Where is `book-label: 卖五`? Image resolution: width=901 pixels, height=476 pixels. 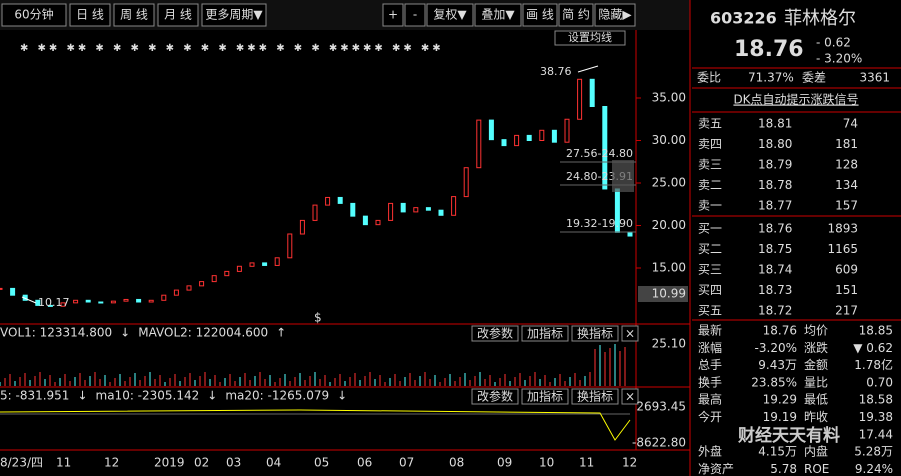
book-label: 卖五 is located at coordinates (710, 124).